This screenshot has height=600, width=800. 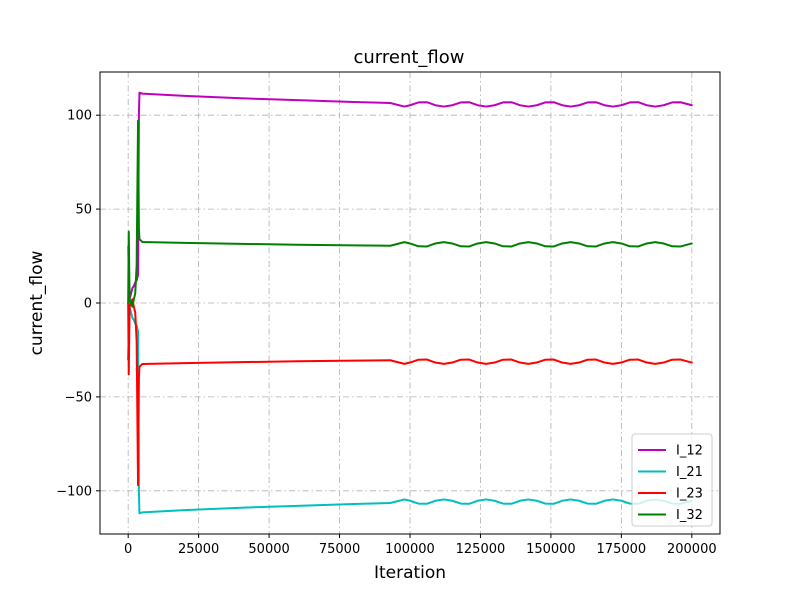 I want to click on y-tick-label: 100, so click(x=79, y=116).